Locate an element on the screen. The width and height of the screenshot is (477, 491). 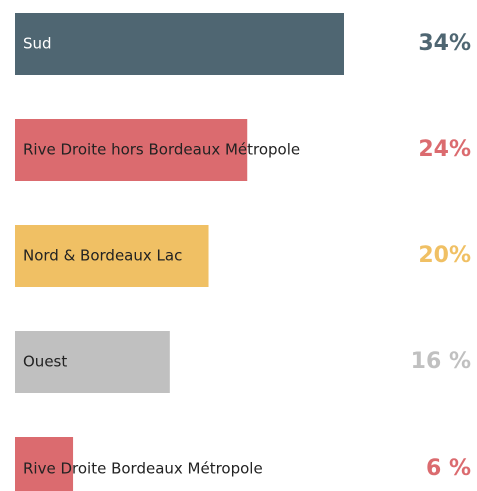
value-label: 6 % is located at coordinates (448, 468).